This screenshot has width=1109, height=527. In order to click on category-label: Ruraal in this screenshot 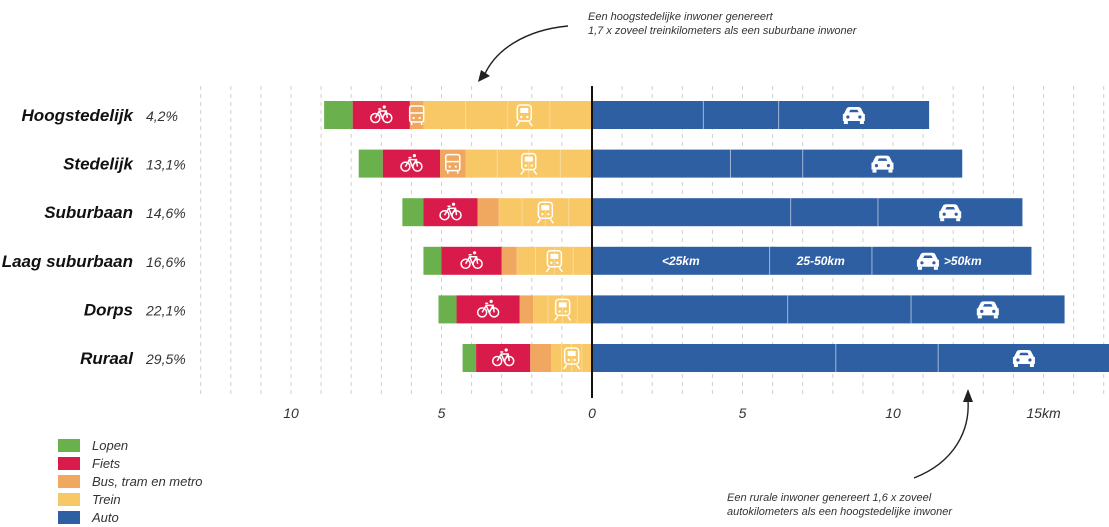, I will do `click(107, 358)`.